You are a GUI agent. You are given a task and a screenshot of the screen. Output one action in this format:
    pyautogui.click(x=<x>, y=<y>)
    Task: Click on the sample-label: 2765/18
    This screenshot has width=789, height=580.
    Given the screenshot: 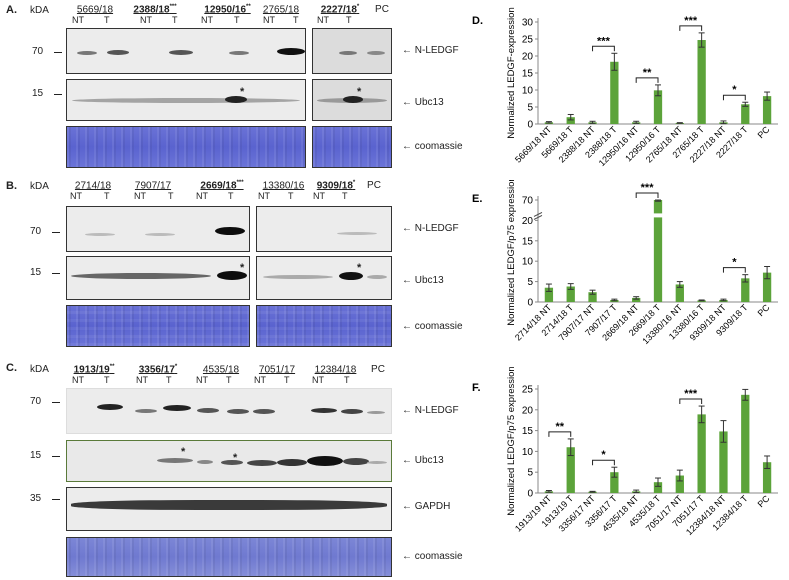 What is the action you would take?
    pyautogui.click(x=281, y=10)
    